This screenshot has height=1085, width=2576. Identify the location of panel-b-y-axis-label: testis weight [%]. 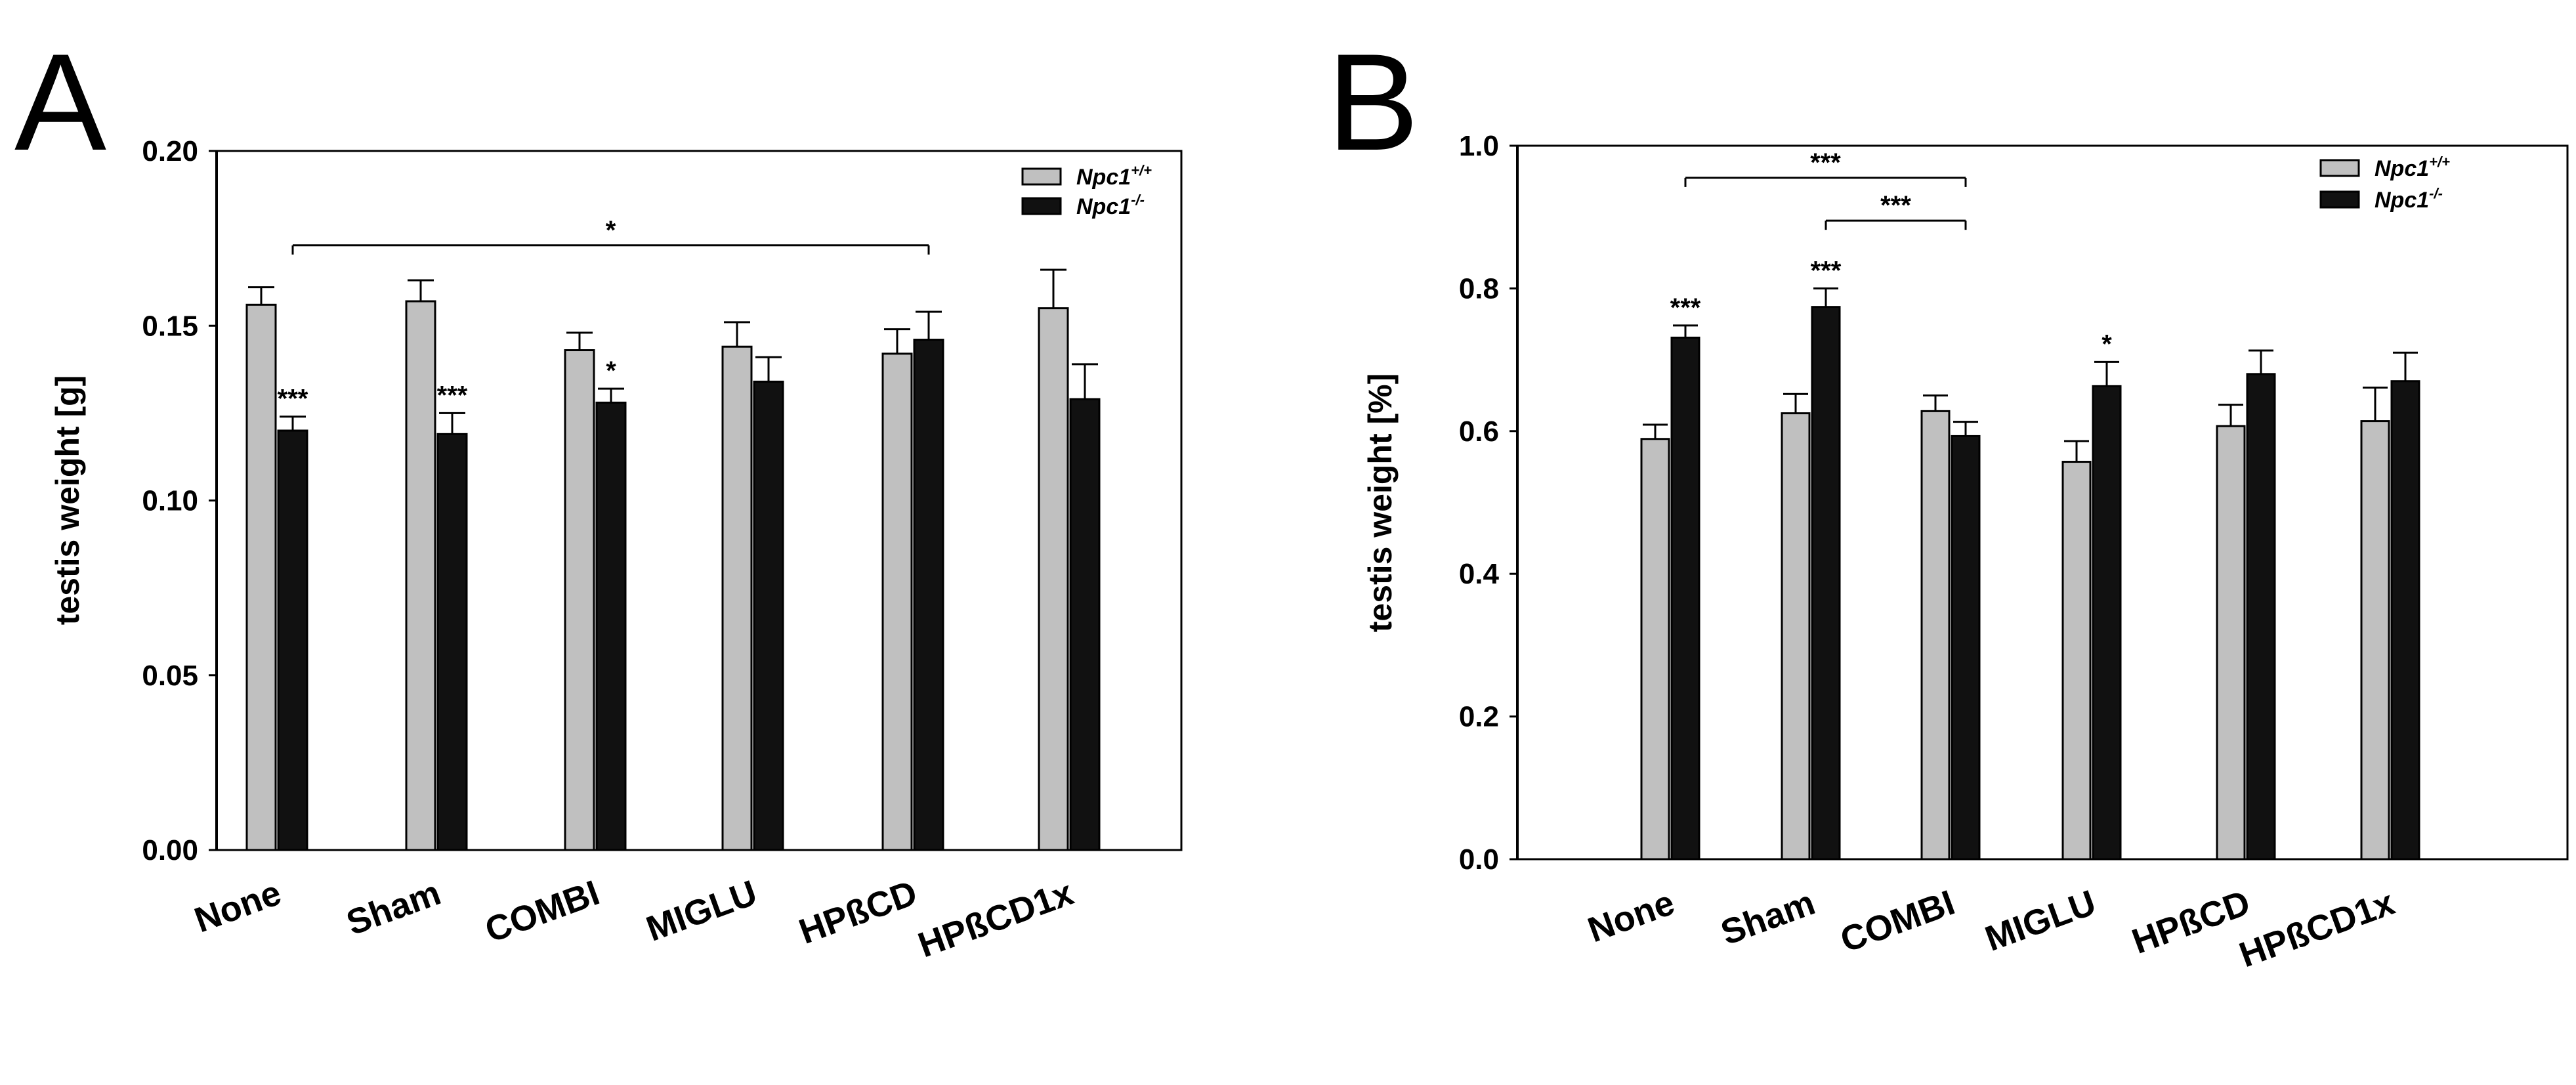
(1380, 502).